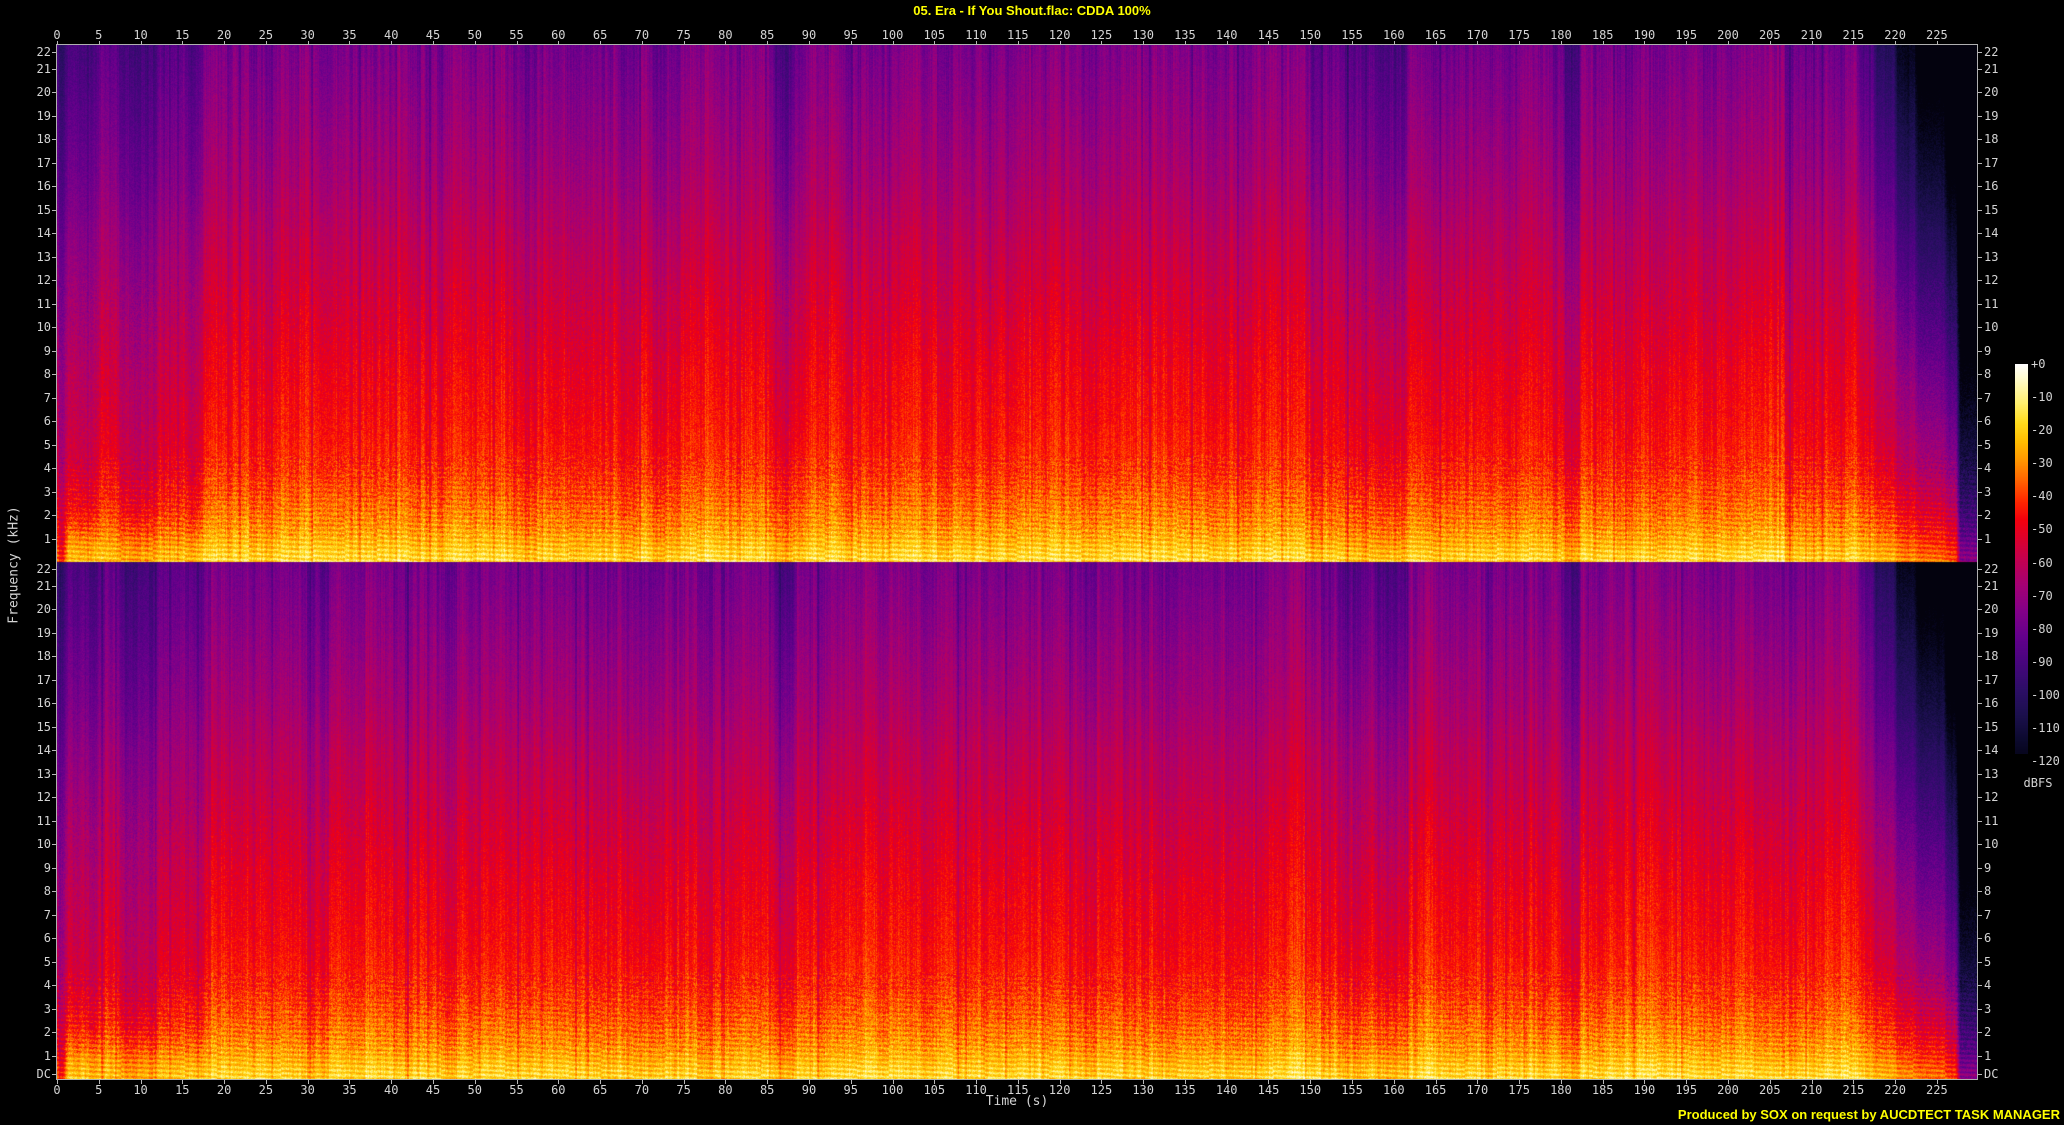  I want to click on time-tick-label-bottom: 25, so click(266, 1090).